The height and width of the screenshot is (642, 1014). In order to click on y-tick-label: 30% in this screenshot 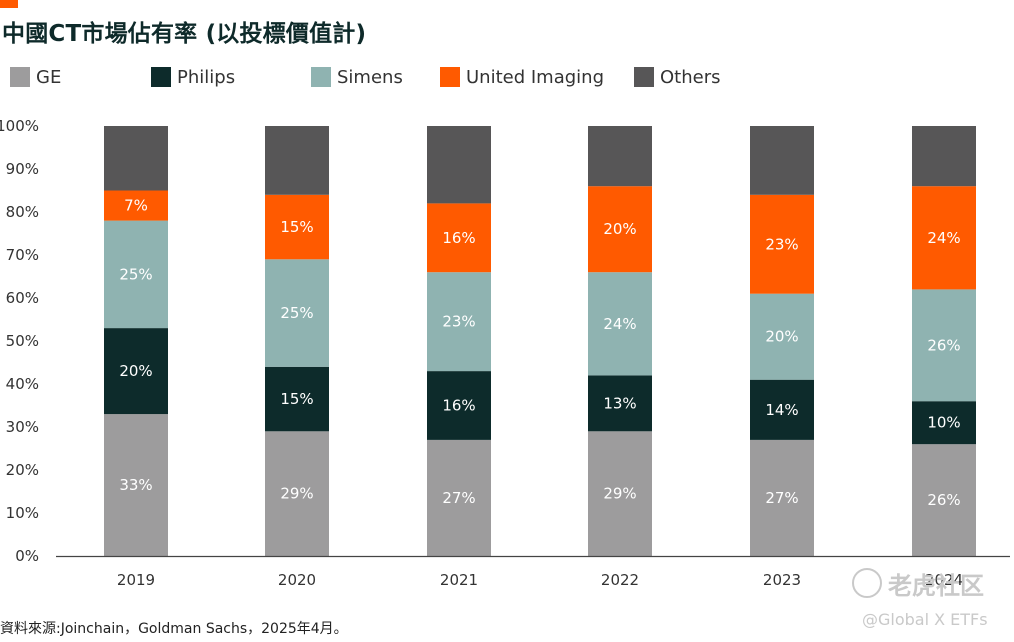, I will do `click(22, 427)`.